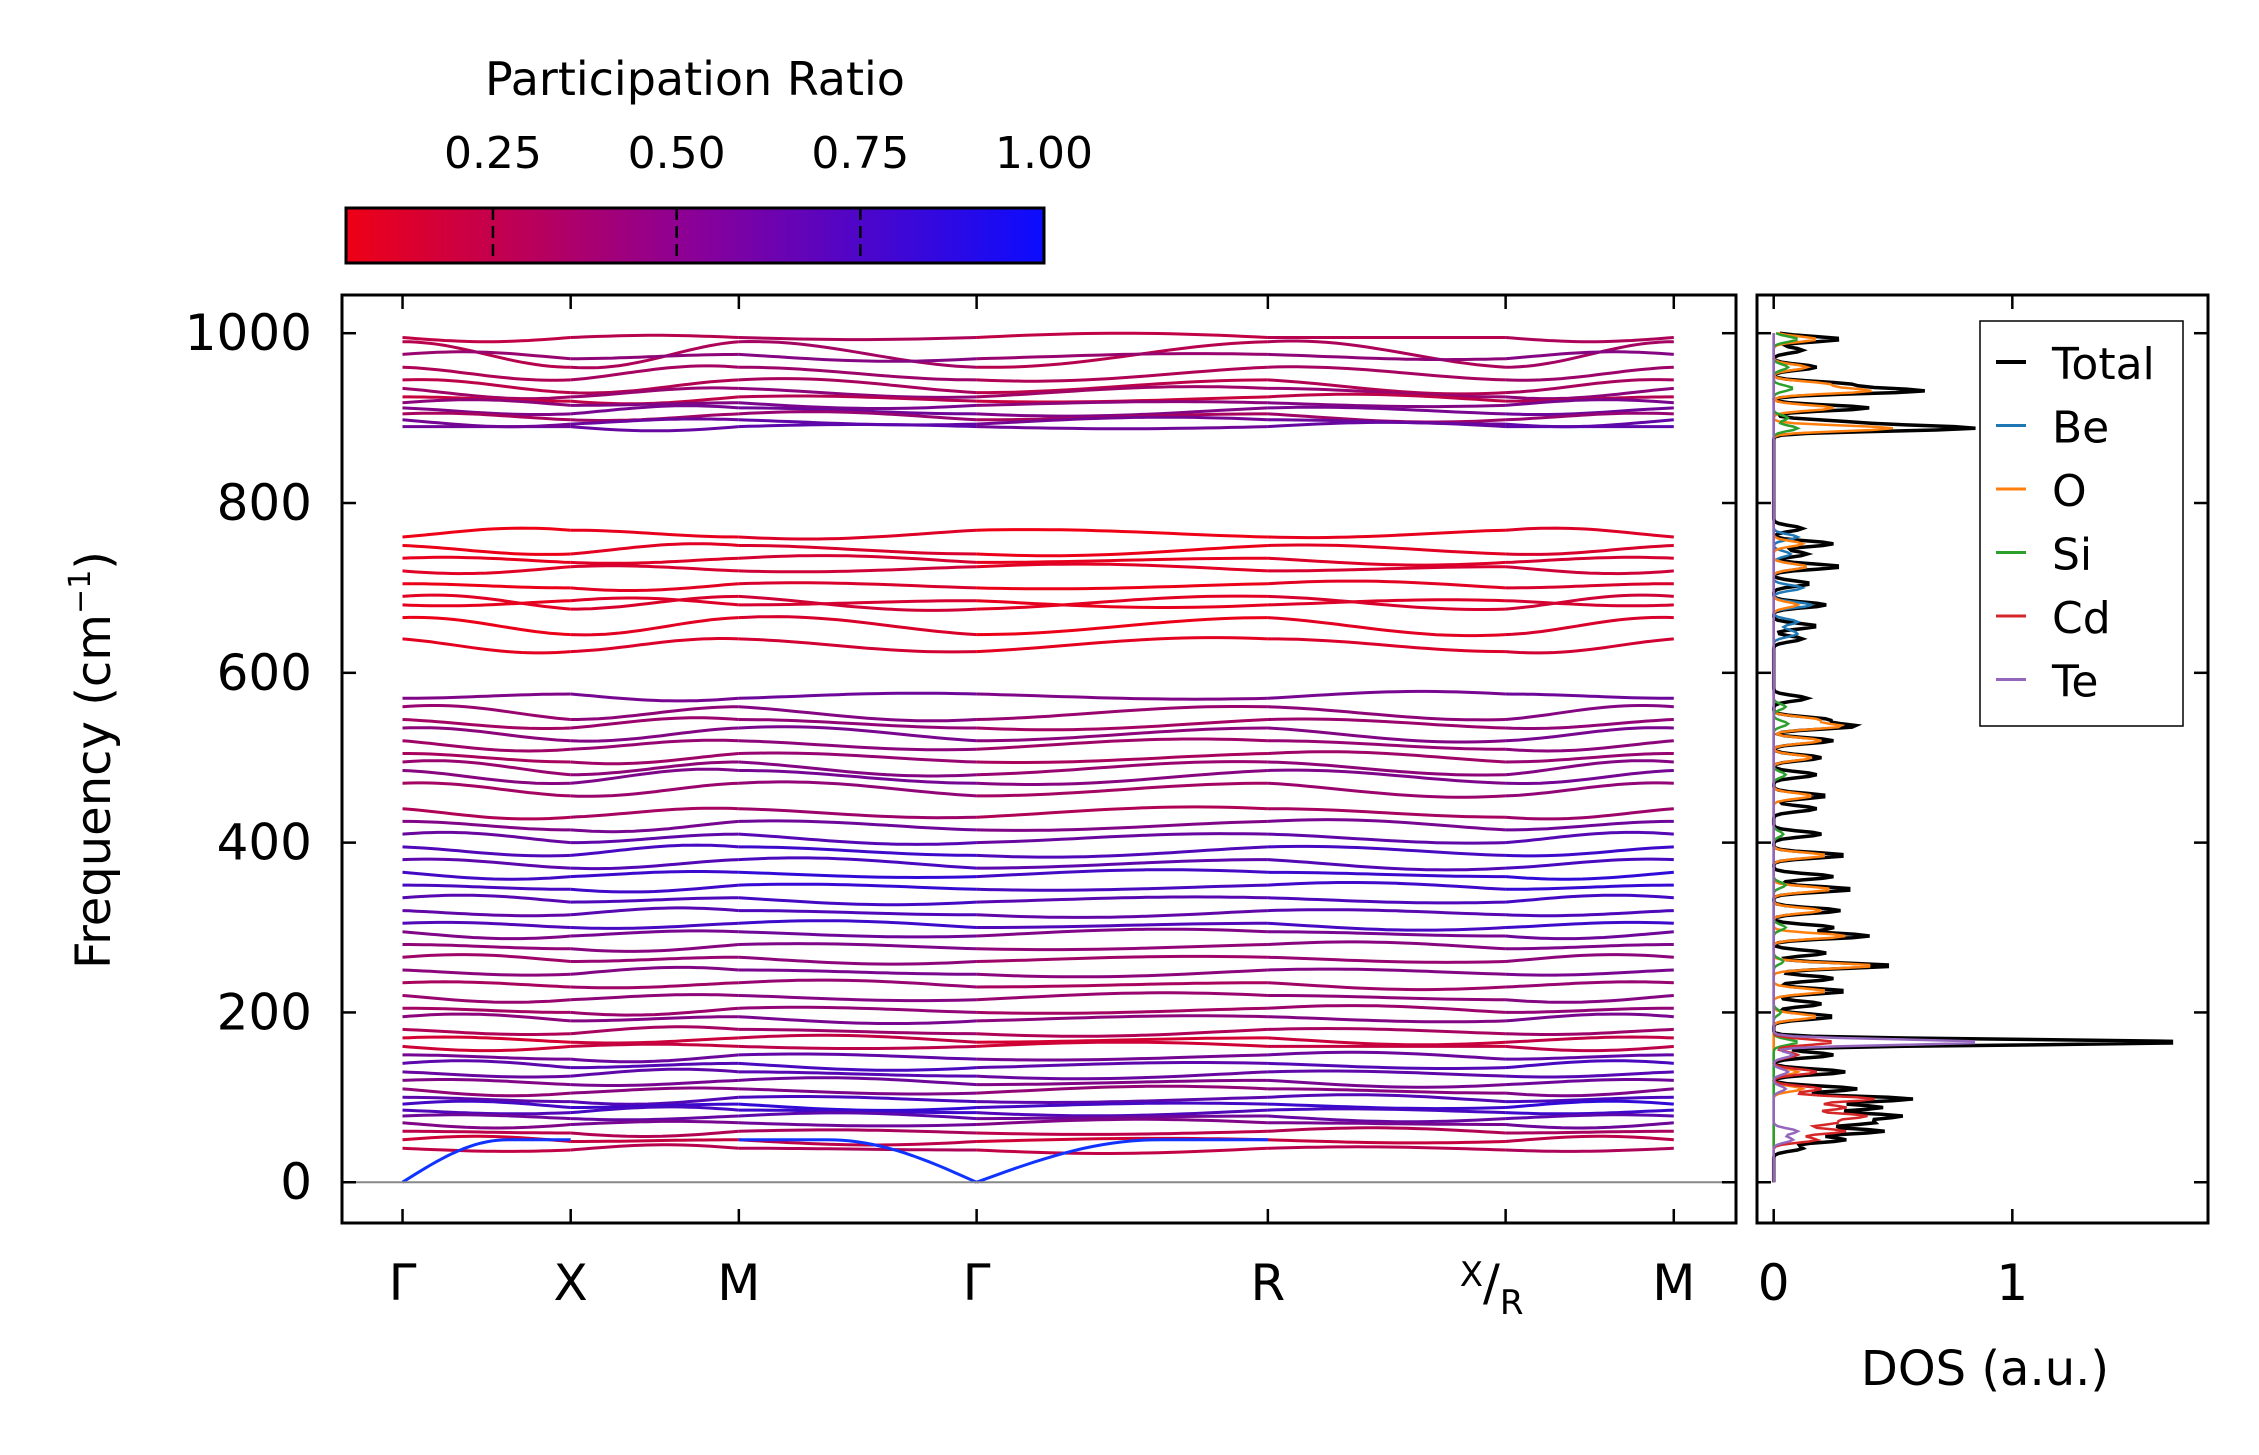  What do you see at coordinates (264, 673) in the screenshot?
I see `y-tick-label: 600` at bounding box center [264, 673].